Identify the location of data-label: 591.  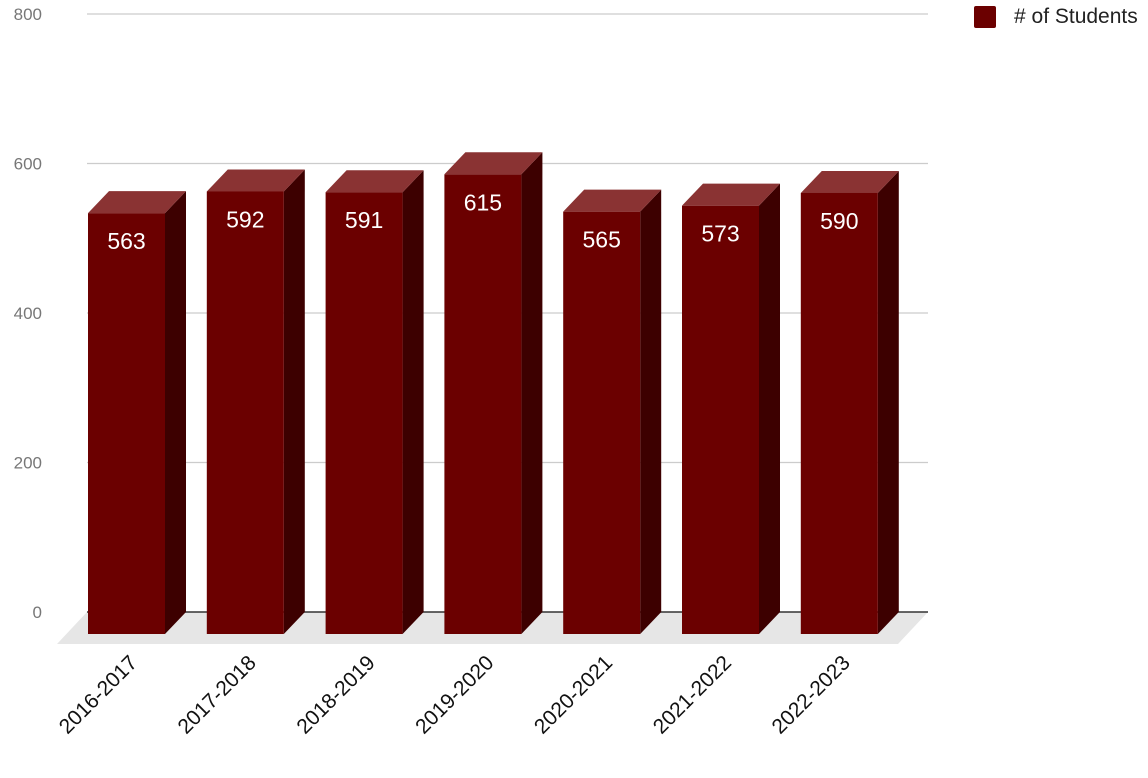
(364, 220).